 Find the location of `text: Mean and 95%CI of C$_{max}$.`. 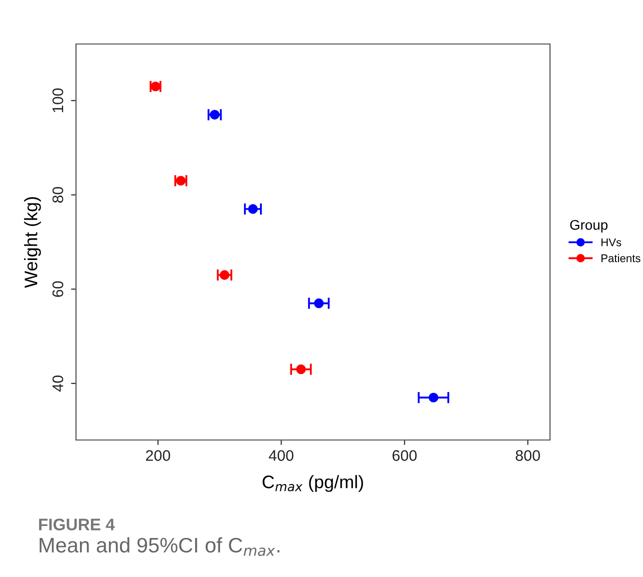

text: Mean and 95%CI of C$_{max}$. is located at coordinates (160, 546).